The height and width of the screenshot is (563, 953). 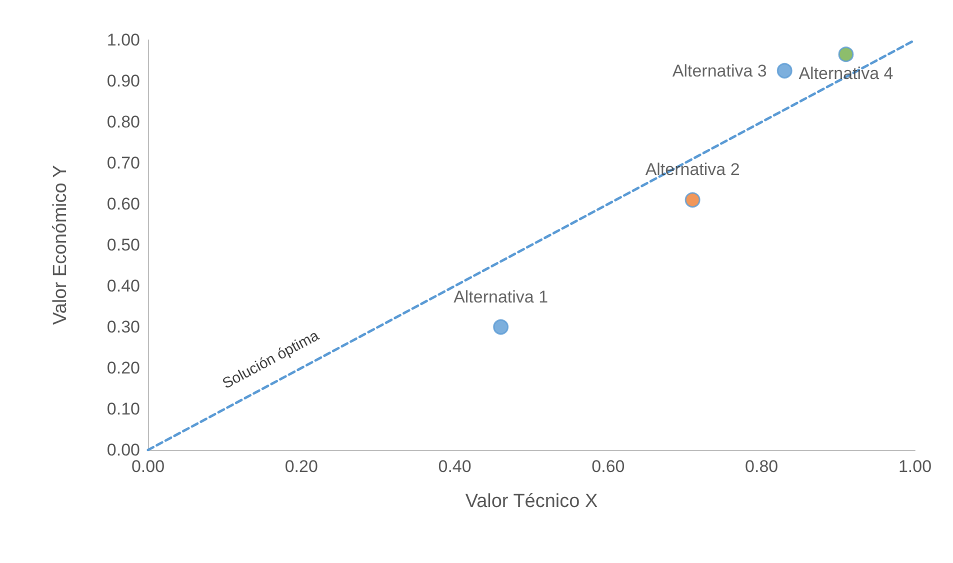 I want to click on y-tick-label: 0.40, so click(x=123, y=286).